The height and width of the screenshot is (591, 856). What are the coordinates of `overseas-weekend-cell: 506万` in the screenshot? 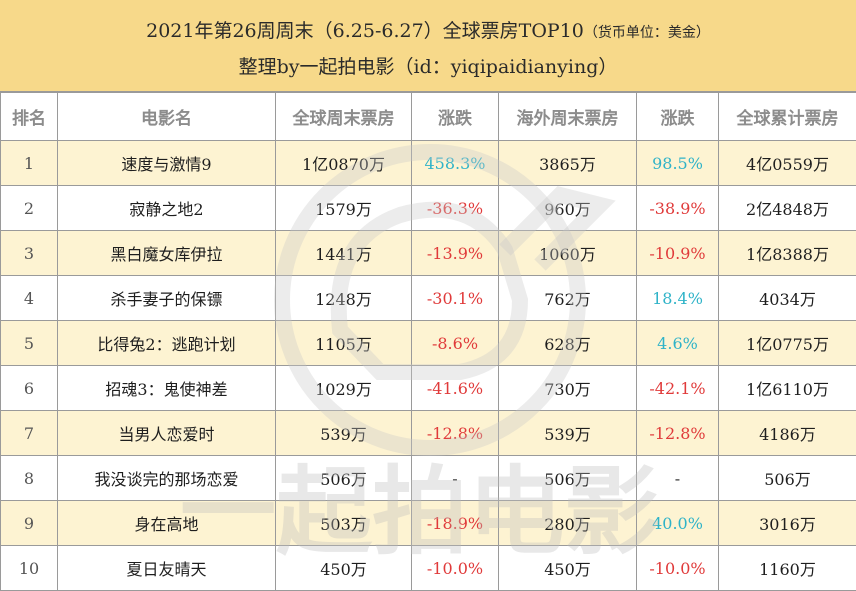 It's located at (567, 478).